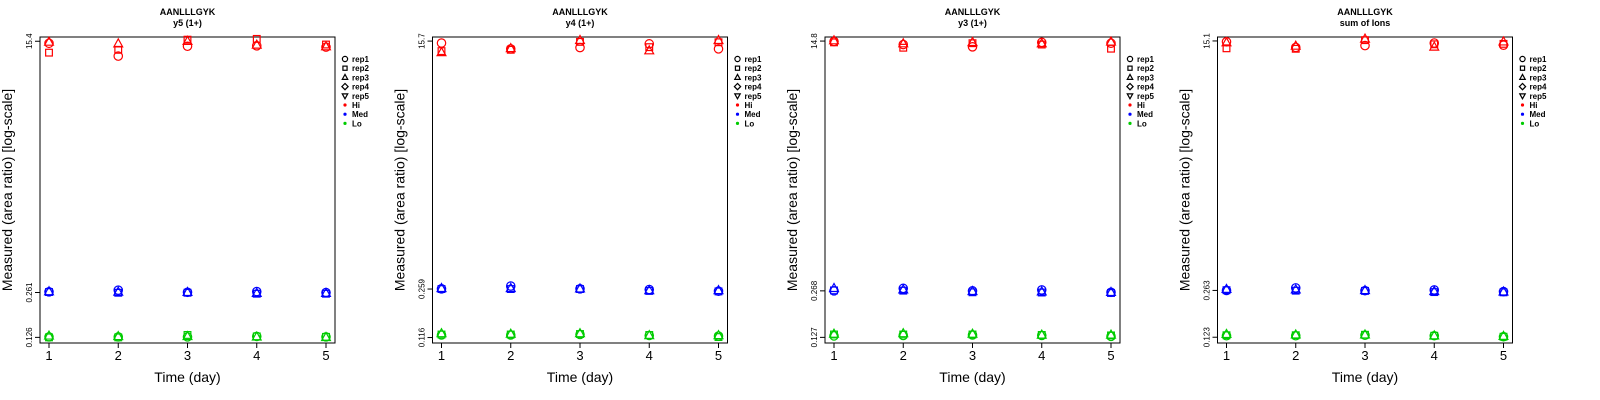 The image size is (1600, 400). What do you see at coordinates (422, 41) in the screenshot?
I see `y-tick-label: 15.7` at bounding box center [422, 41].